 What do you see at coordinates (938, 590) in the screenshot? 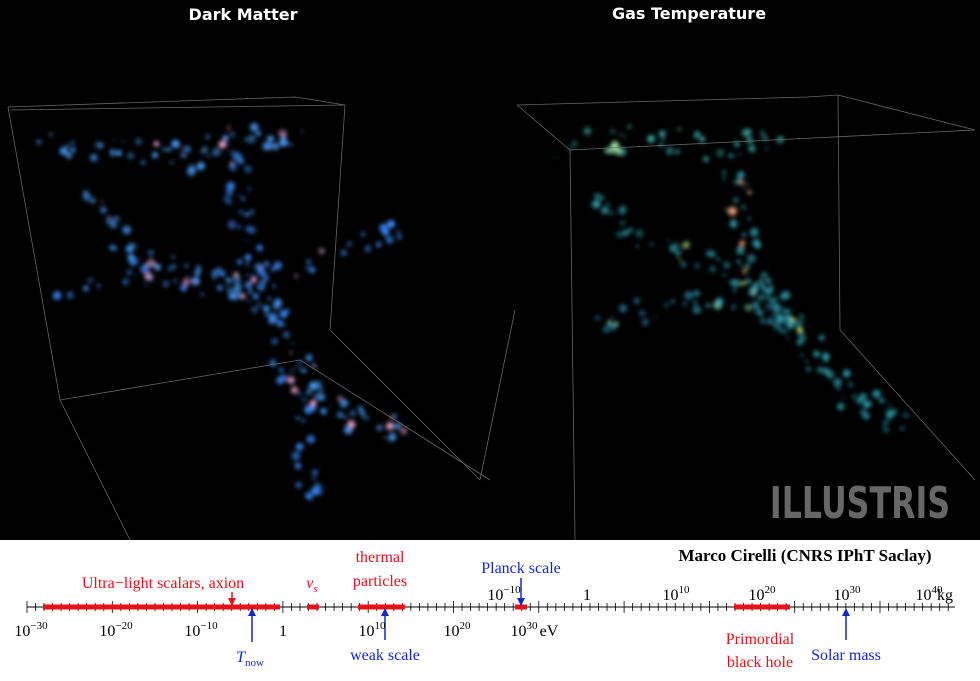
I see `kg-tick-label-exponent: 40` at bounding box center [938, 590].